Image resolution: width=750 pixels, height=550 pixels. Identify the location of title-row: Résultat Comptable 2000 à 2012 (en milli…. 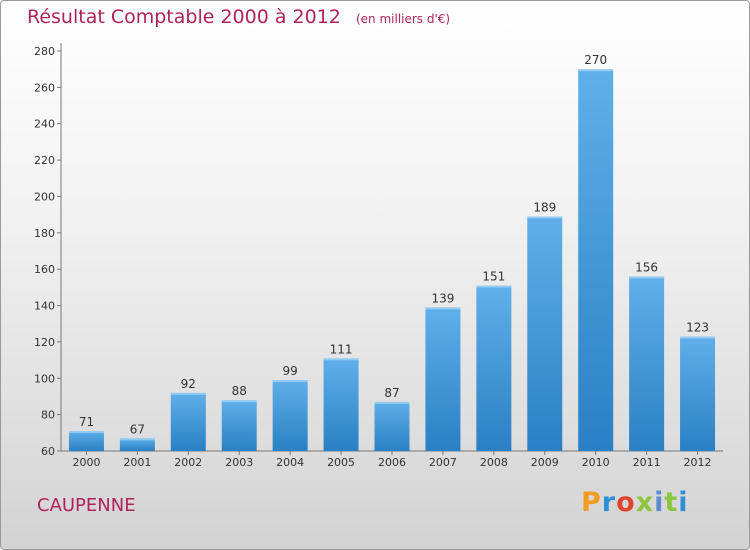
(238, 17).